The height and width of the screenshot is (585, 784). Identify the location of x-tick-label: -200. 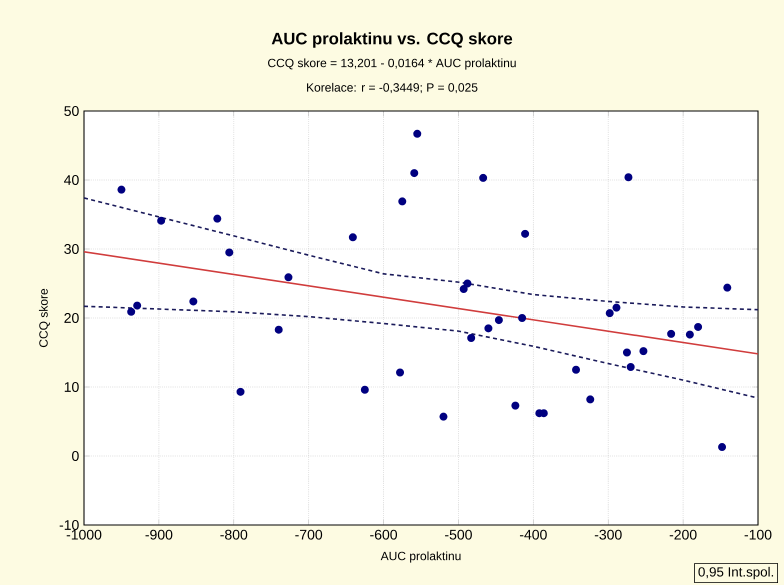
(683, 535).